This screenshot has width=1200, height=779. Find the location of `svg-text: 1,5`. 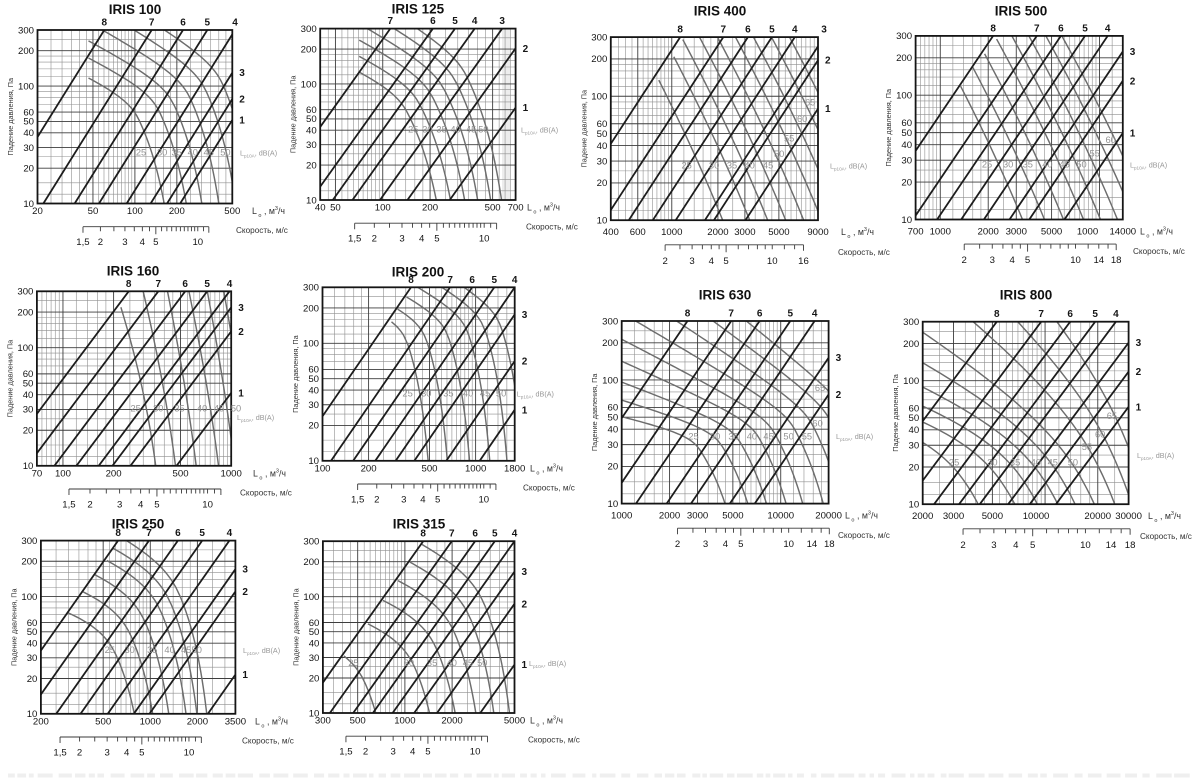

svg-text: 1,5 is located at coordinates (357, 500).